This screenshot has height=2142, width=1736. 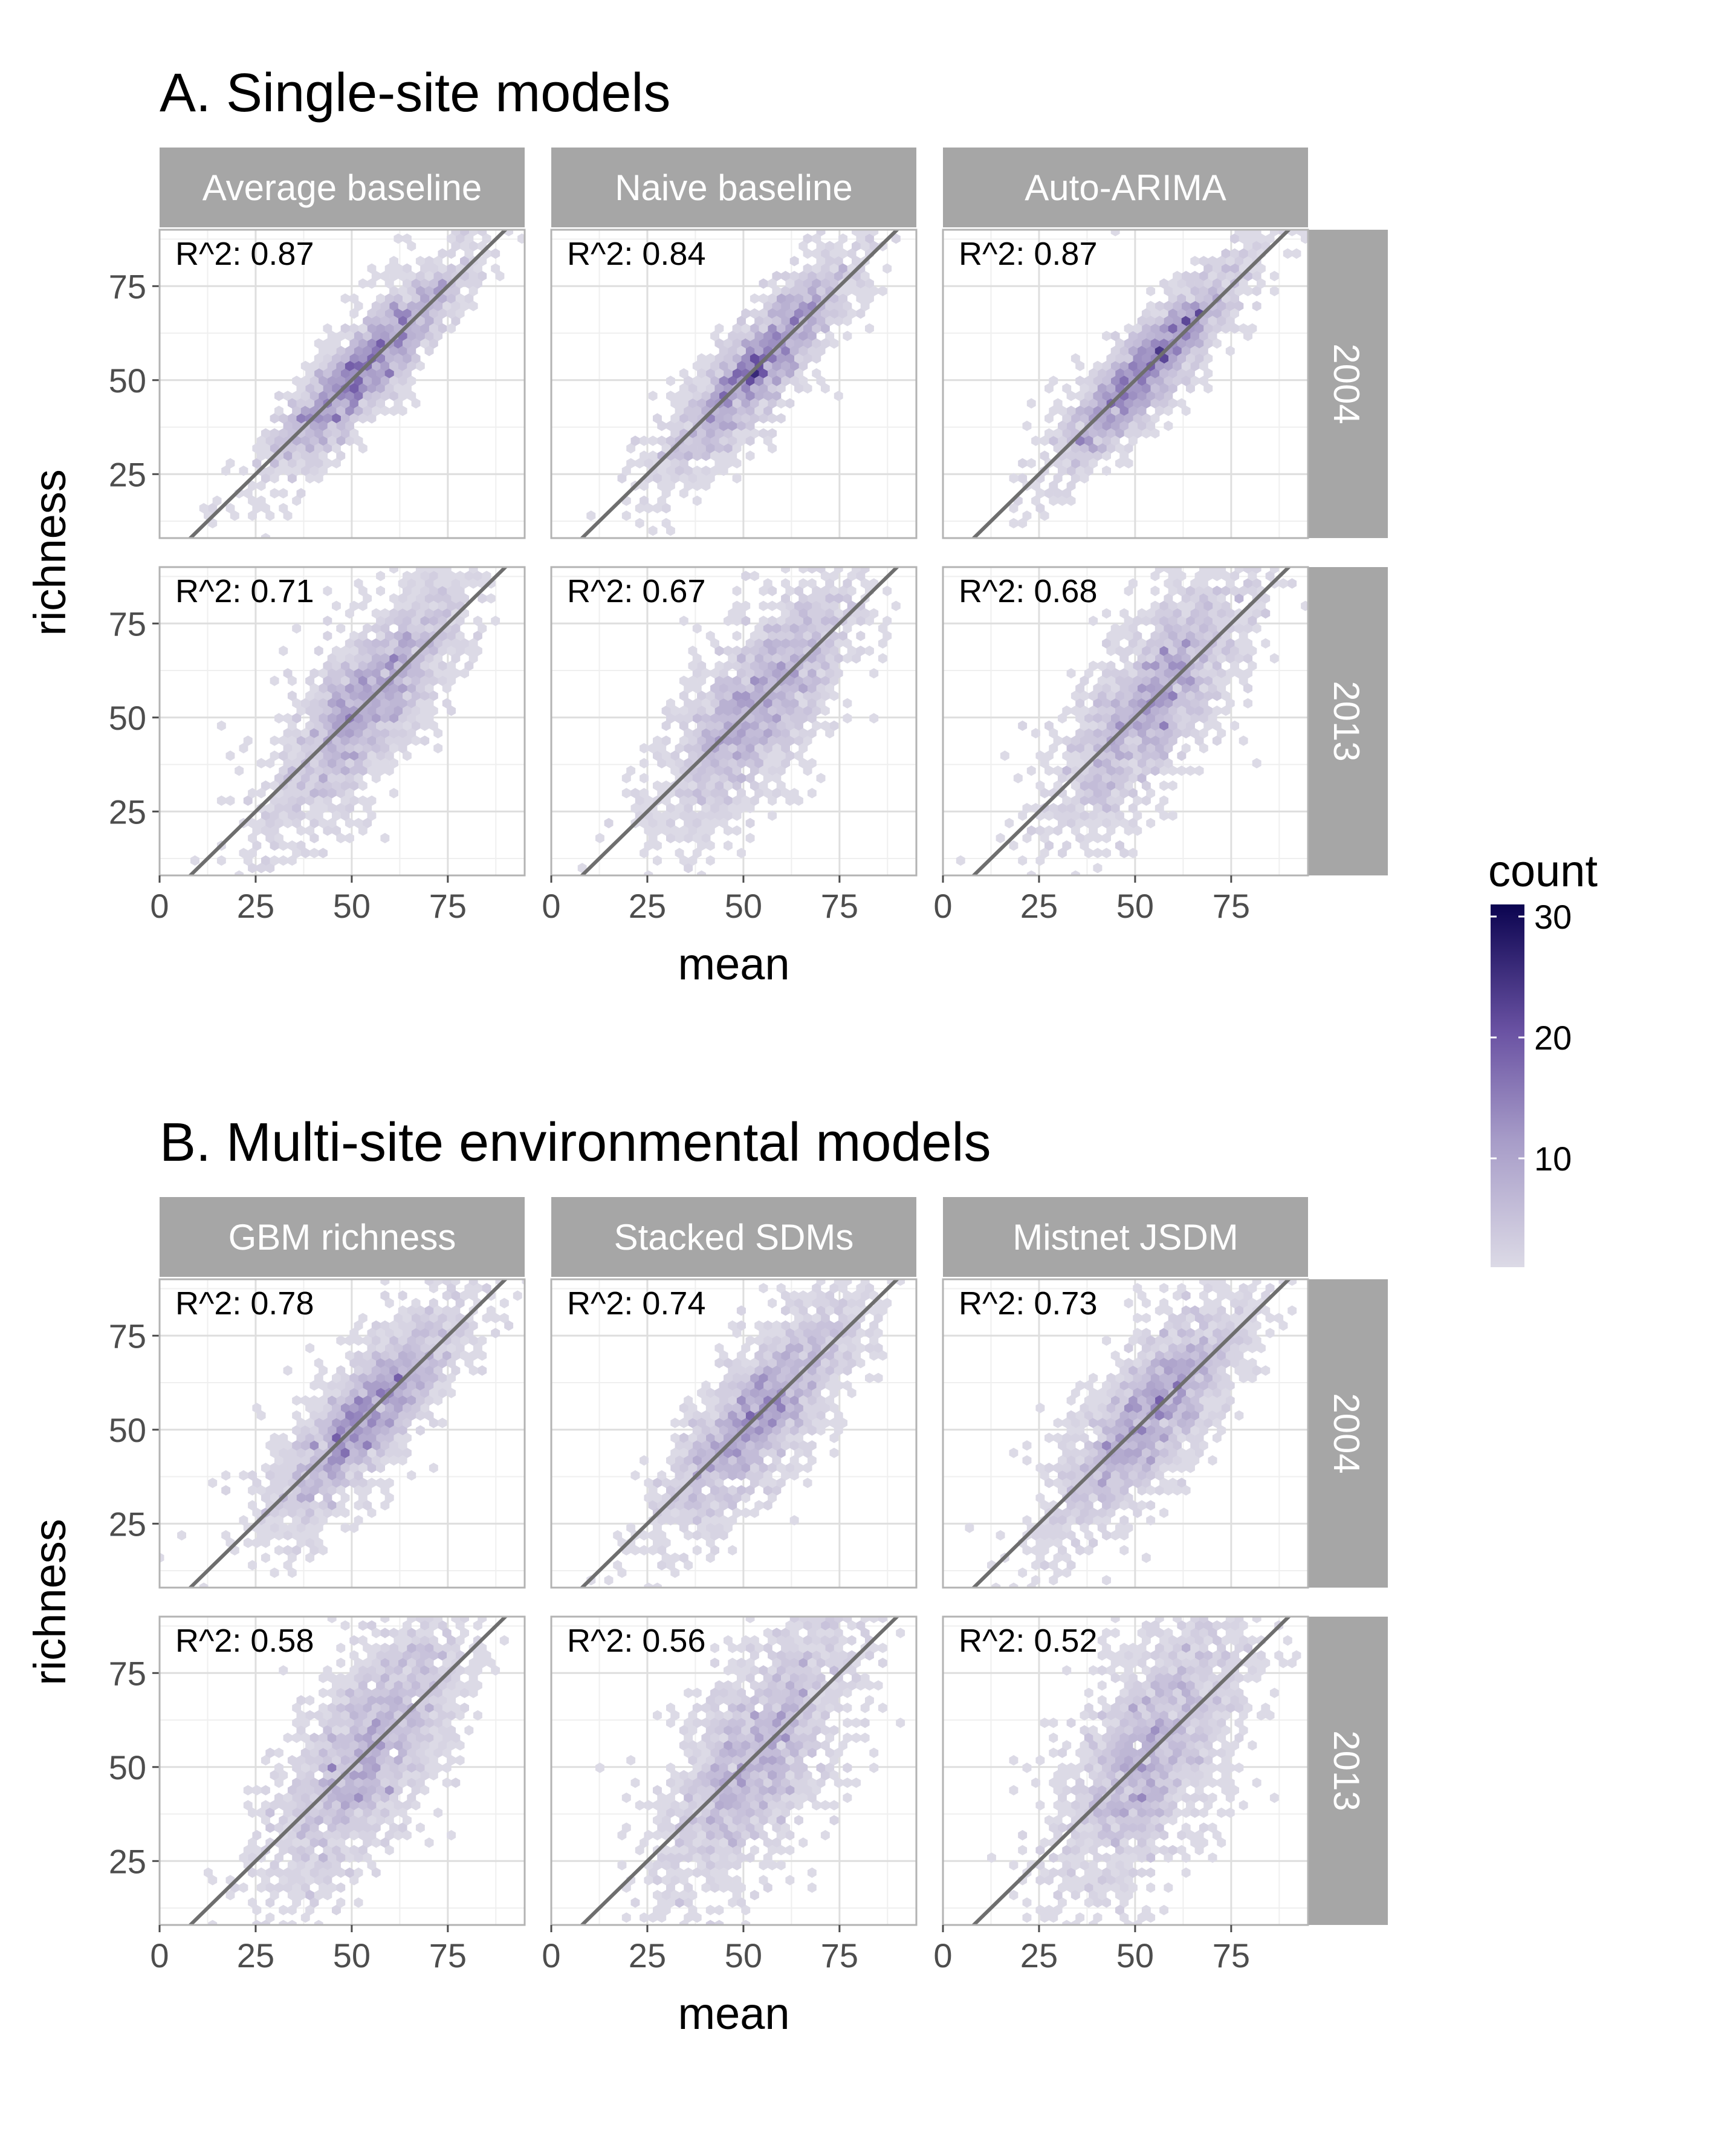 What do you see at coordinates (342, 1433) in the screenshot?
I see `panel: R^2: 0.78` at bounding box center [342, 1433].